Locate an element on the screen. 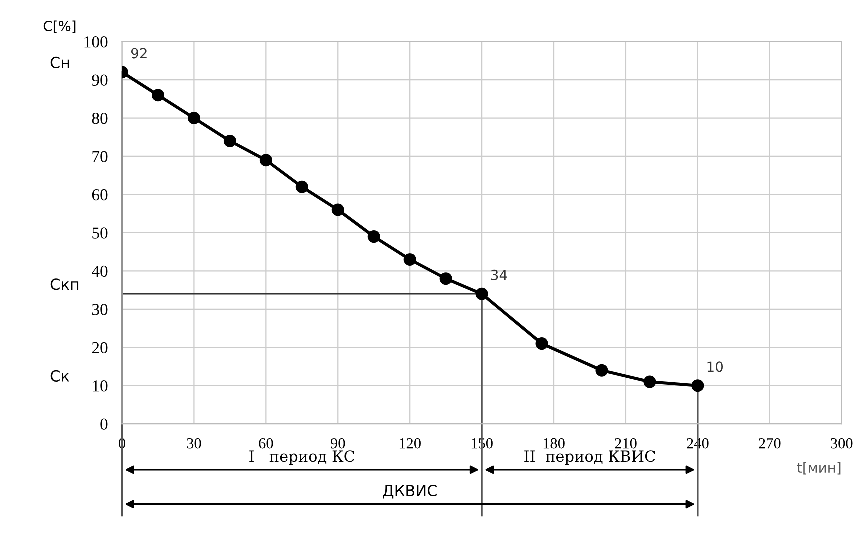 The width and height of the screenshot is (867, 543). y-tick-label: 40 is located at coordinates (100, 272).